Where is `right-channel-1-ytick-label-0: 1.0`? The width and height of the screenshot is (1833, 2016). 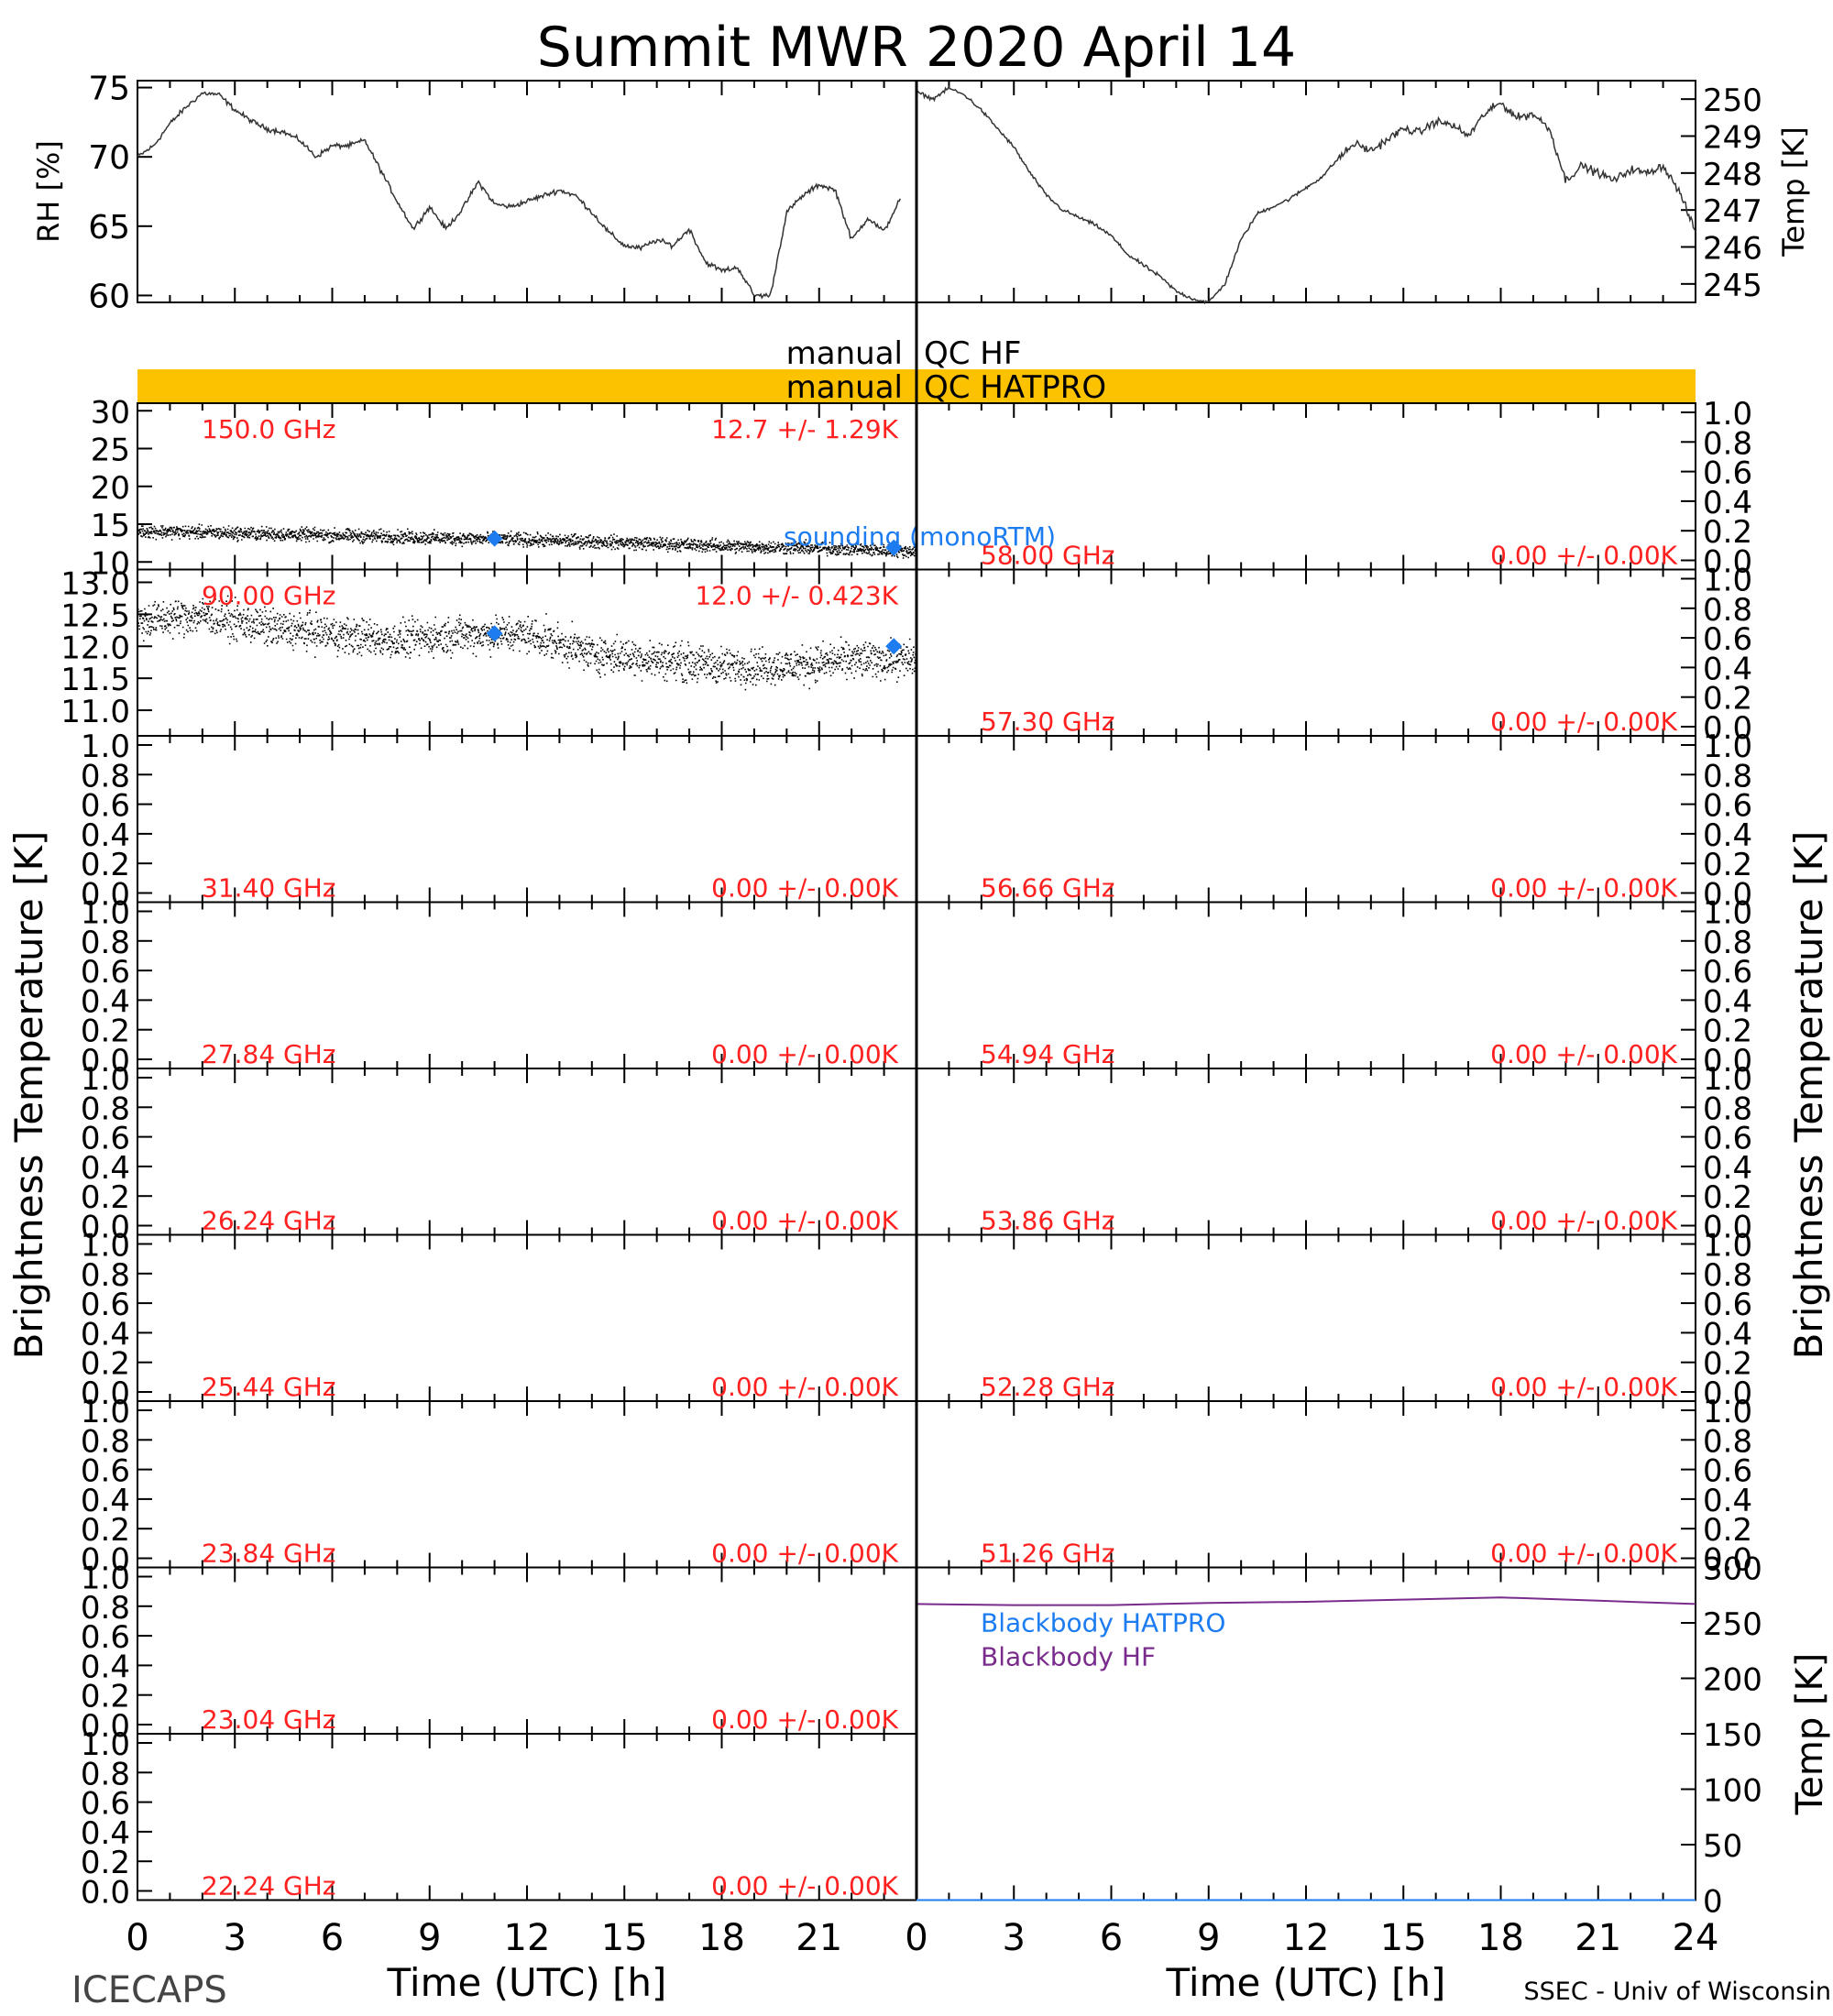
right-channel-1-ytick-label-0: 1.0 is located at coordinates (1727, 581).